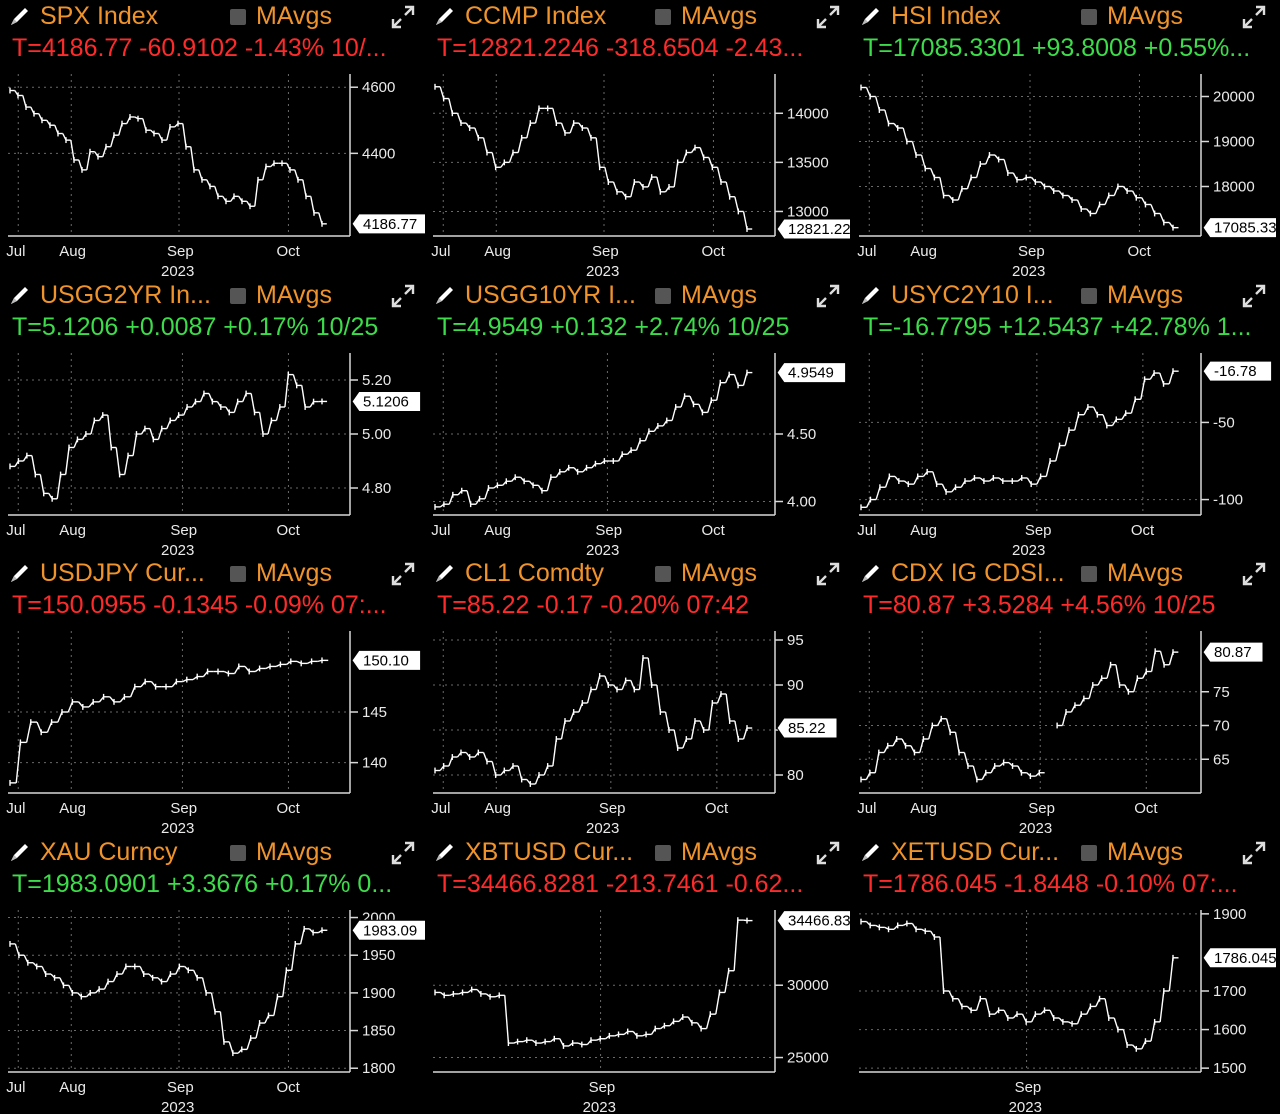  I want to click on price-chart: 20000 19000 18000 Jul Aug Sep Oct 2023 17085.33, so click(1066, 176).